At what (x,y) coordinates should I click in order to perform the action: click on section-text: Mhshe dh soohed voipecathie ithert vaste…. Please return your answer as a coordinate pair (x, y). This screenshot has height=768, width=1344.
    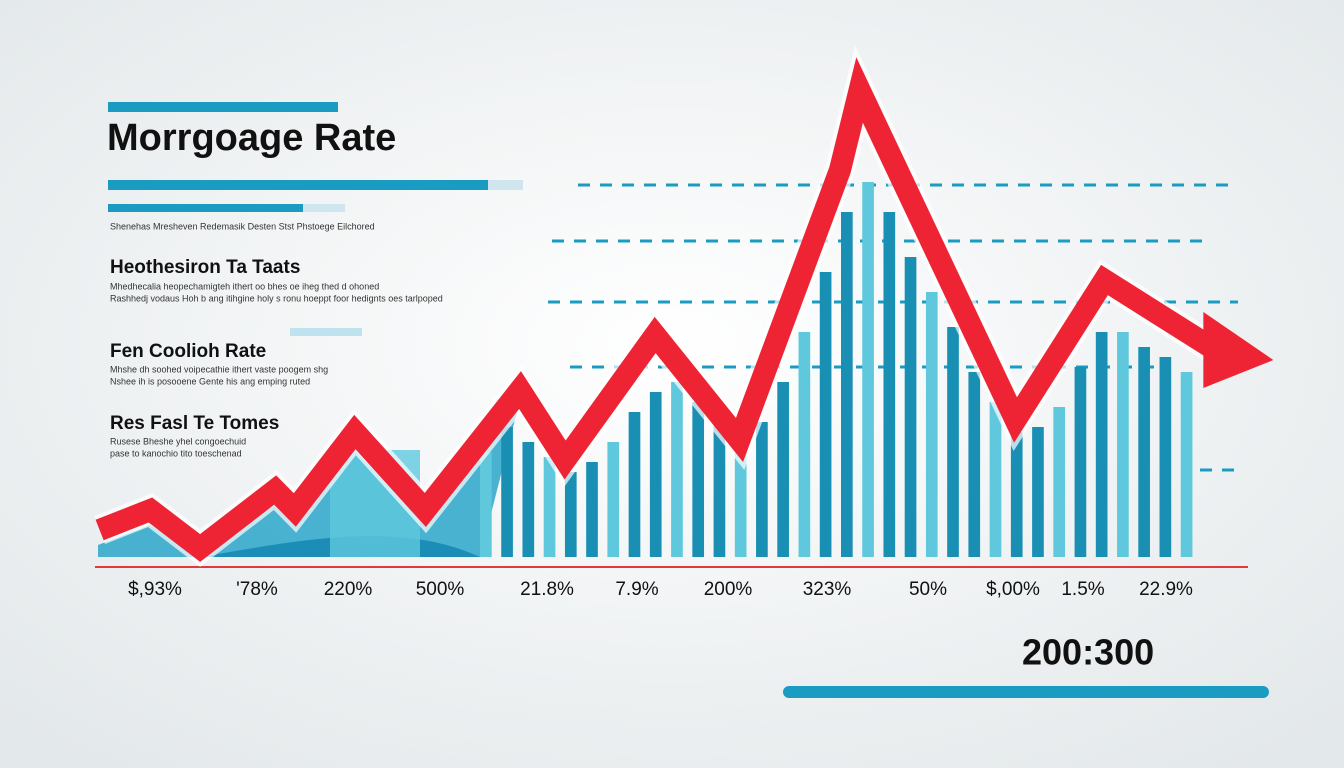
    Looking at the image, I should click on (219, 369).